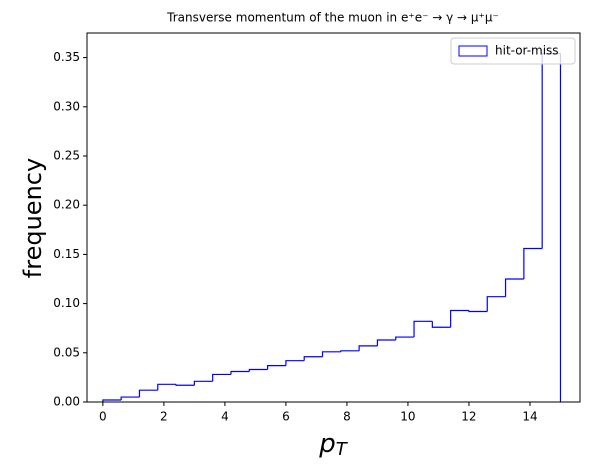 The width and height of the screenshot is (590, 469). I want to click on x-tick-label: 12, so click(468, 417).